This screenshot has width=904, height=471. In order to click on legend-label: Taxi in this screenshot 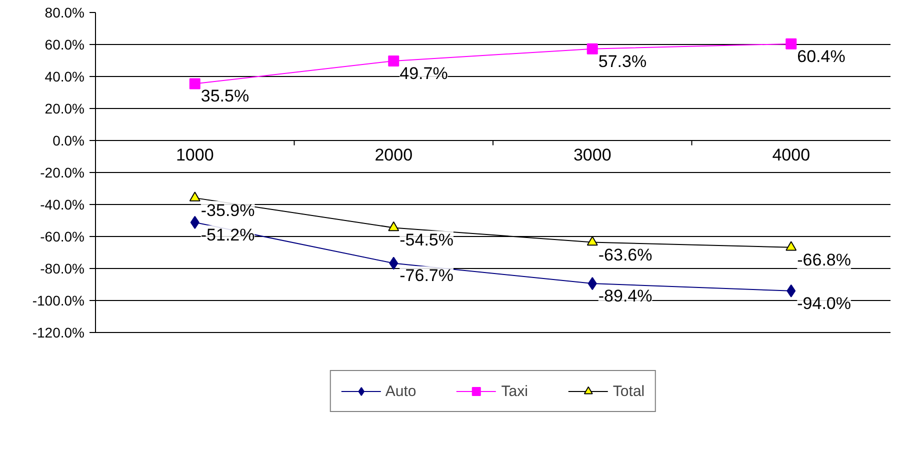, I will do `click(514, 391)`.